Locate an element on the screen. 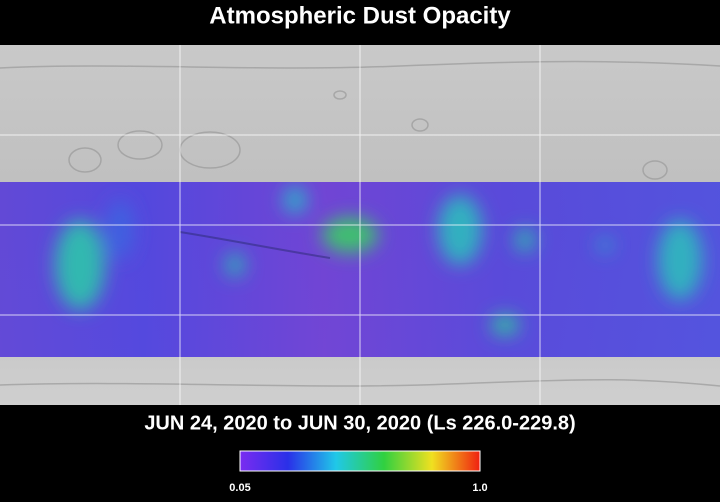  colorbar-min-label: 0.05 is located at coordinates (239, 488).